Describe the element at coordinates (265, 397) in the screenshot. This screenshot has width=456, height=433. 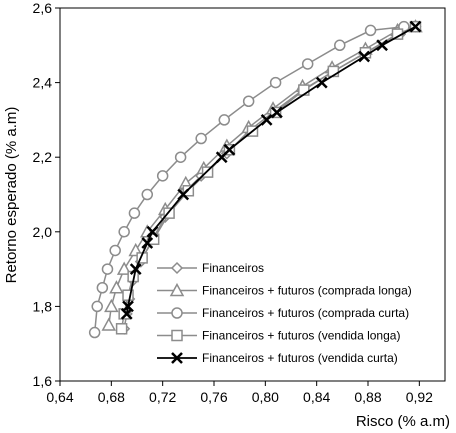
I see `x-tick-label: 0,80` at that location.